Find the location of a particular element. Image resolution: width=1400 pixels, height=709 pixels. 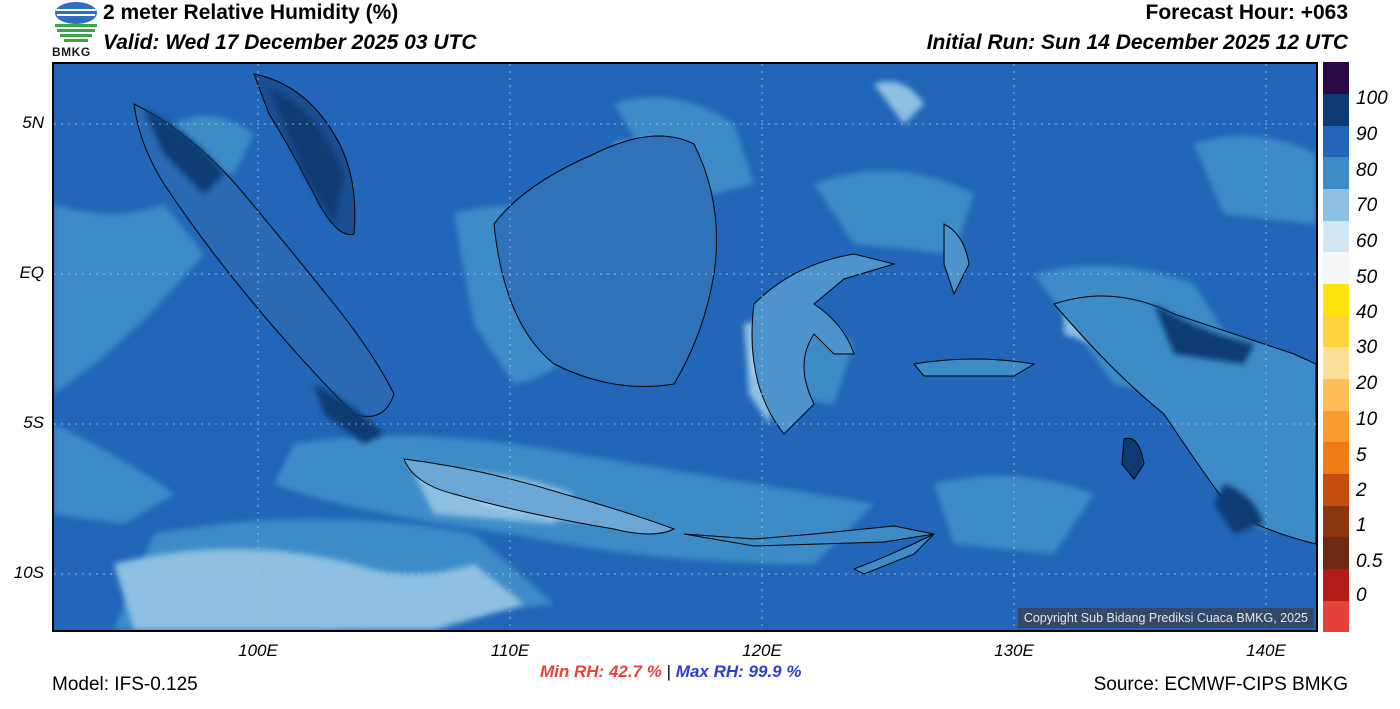

lon-label-120e: 120E is located at coordinates (762, 650).